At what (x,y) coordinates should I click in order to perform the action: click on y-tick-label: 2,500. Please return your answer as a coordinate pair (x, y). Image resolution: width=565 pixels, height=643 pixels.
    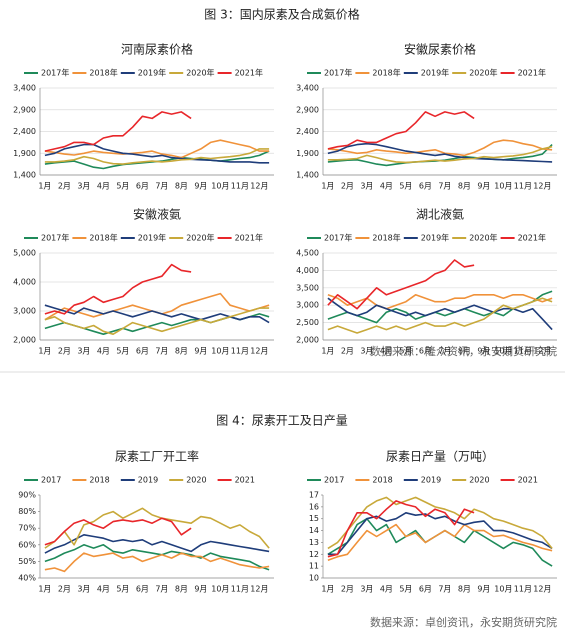
    Looking at the image, I should click on (307, 322).